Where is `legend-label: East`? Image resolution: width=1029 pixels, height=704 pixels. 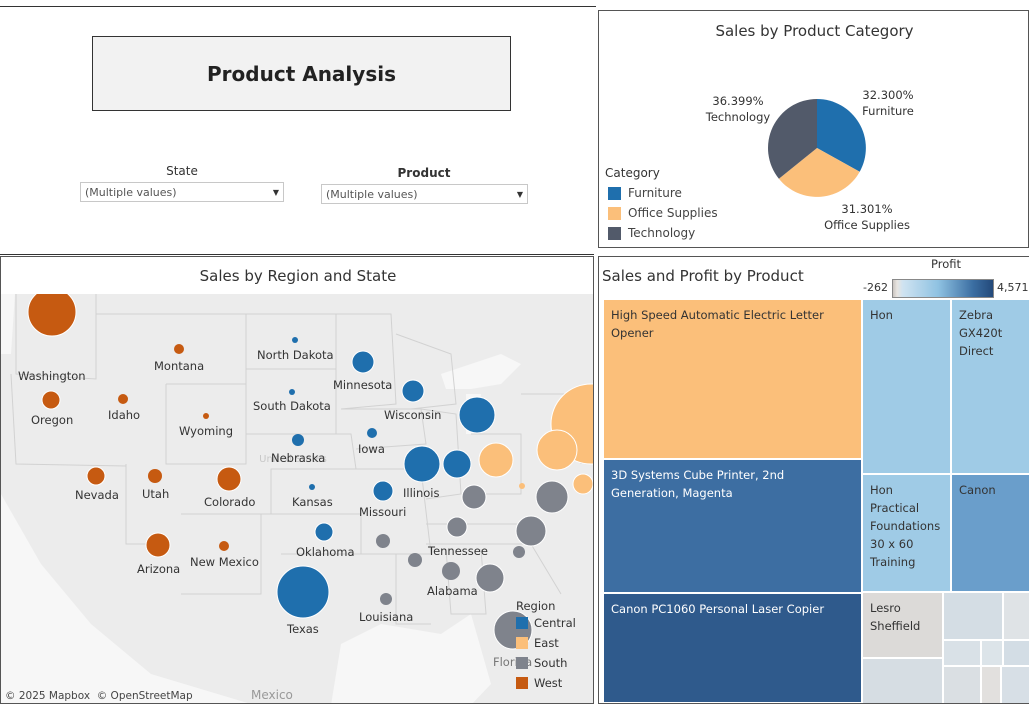 legend-label: East is located at coordinates (546, 643).